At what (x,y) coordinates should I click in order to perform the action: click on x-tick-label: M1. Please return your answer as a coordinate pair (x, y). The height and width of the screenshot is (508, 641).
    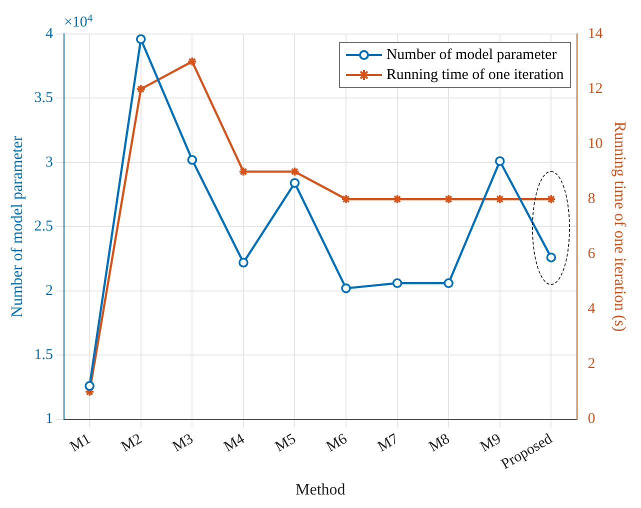
    Looking at the image, I should click on (81, 443).